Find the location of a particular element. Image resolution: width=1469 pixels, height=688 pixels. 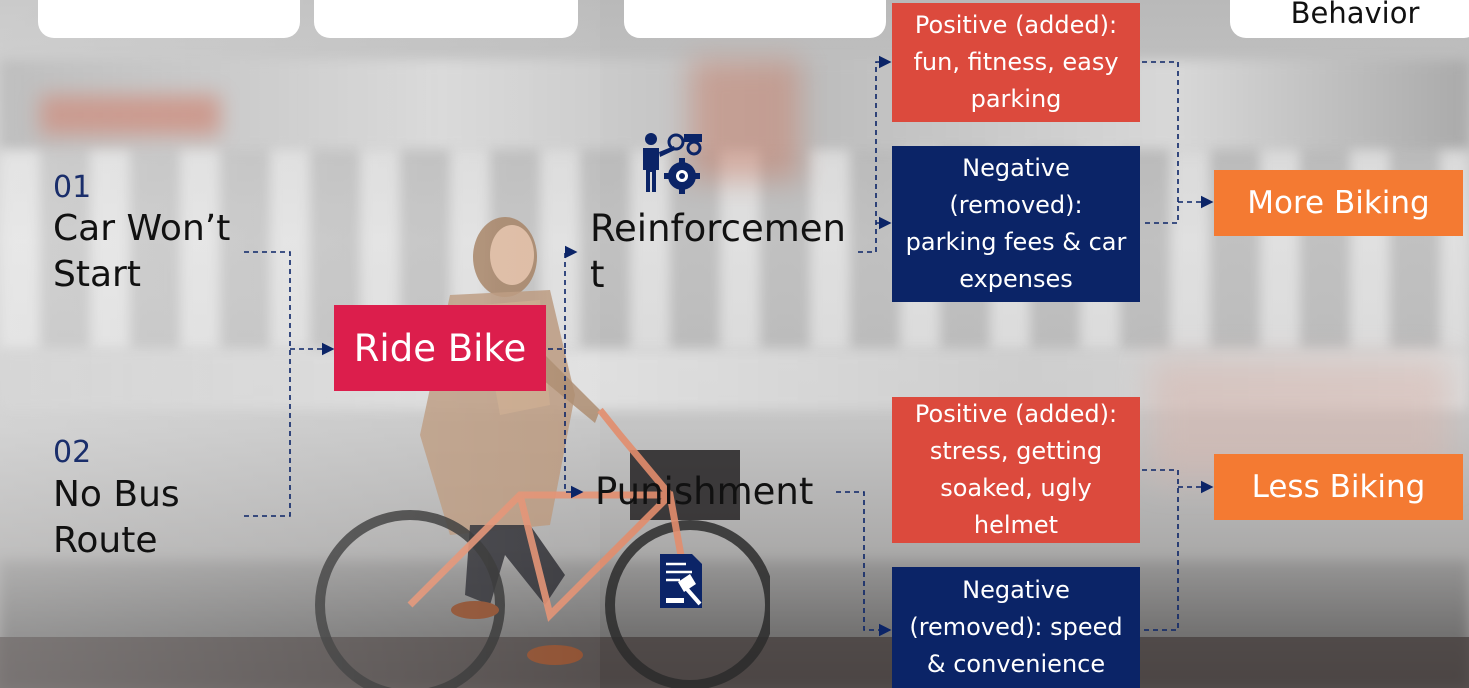

cause-1-label: Car Won’t Start is located at coordinates (142, 251).